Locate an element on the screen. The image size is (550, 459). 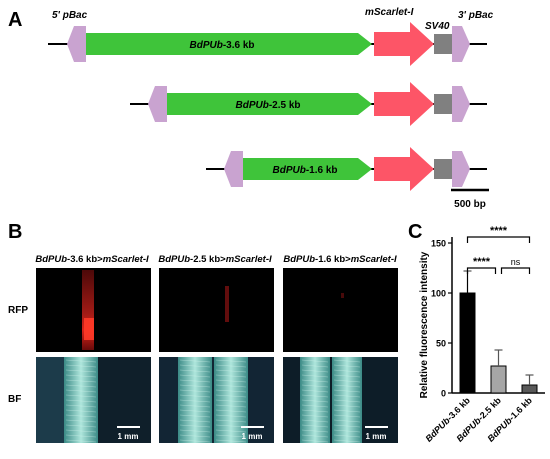
promoter-label-2: BdPUb-2.5 kb is located at coordinates (267, 105).